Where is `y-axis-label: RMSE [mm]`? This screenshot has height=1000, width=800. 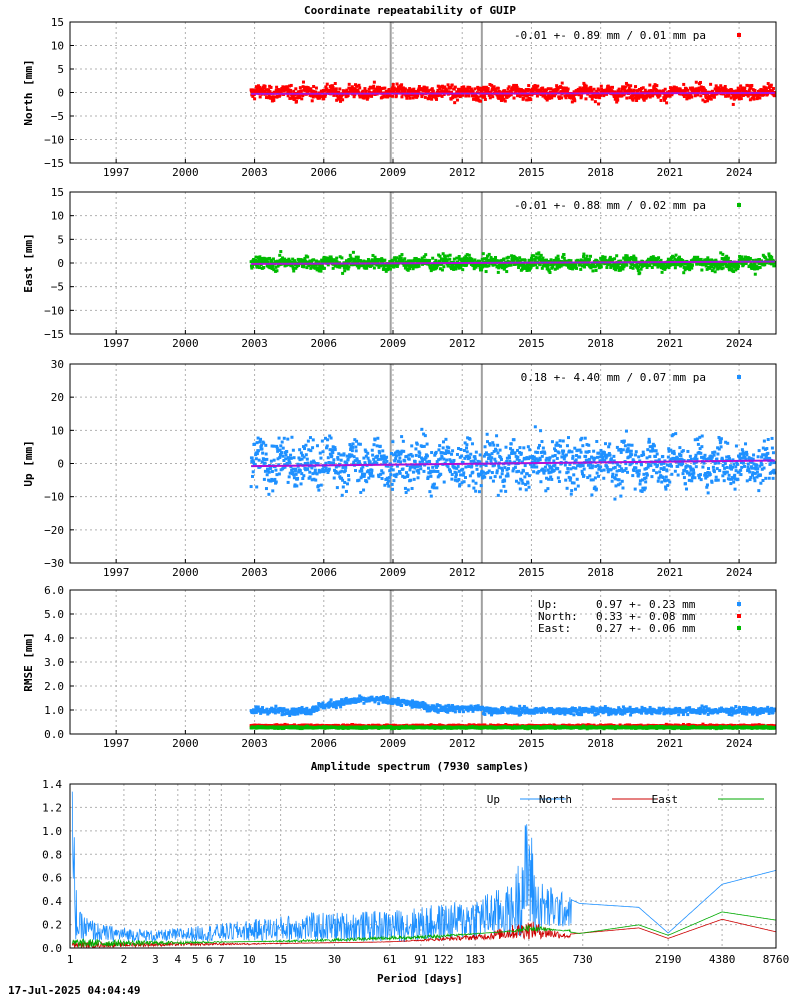 y-axis-label: RMSE [mm] is located at coordinates (28, 662).